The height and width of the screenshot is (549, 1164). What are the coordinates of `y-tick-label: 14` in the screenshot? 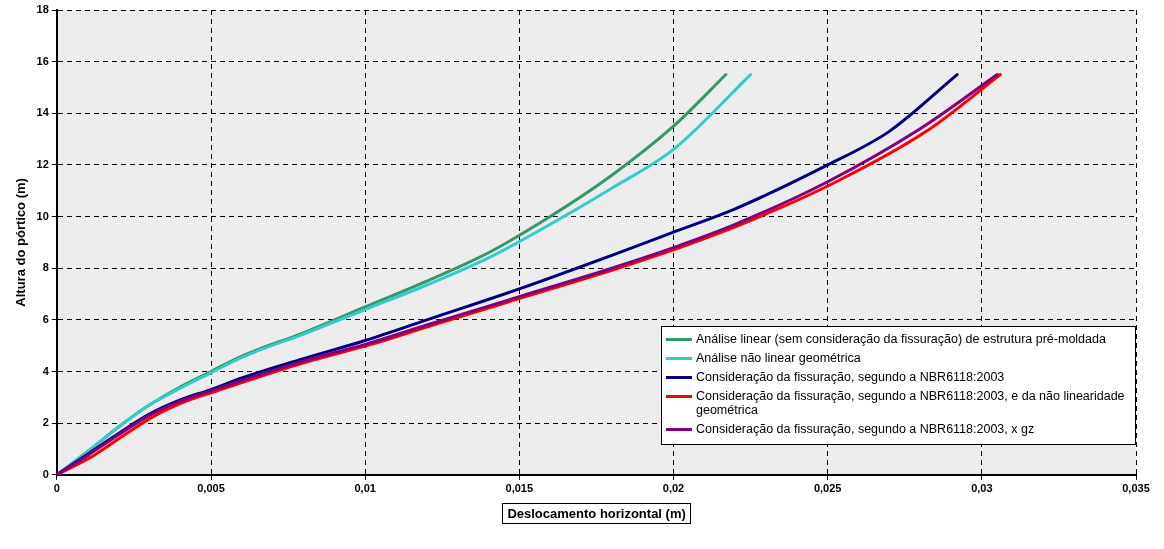 It's located at (43, 112).